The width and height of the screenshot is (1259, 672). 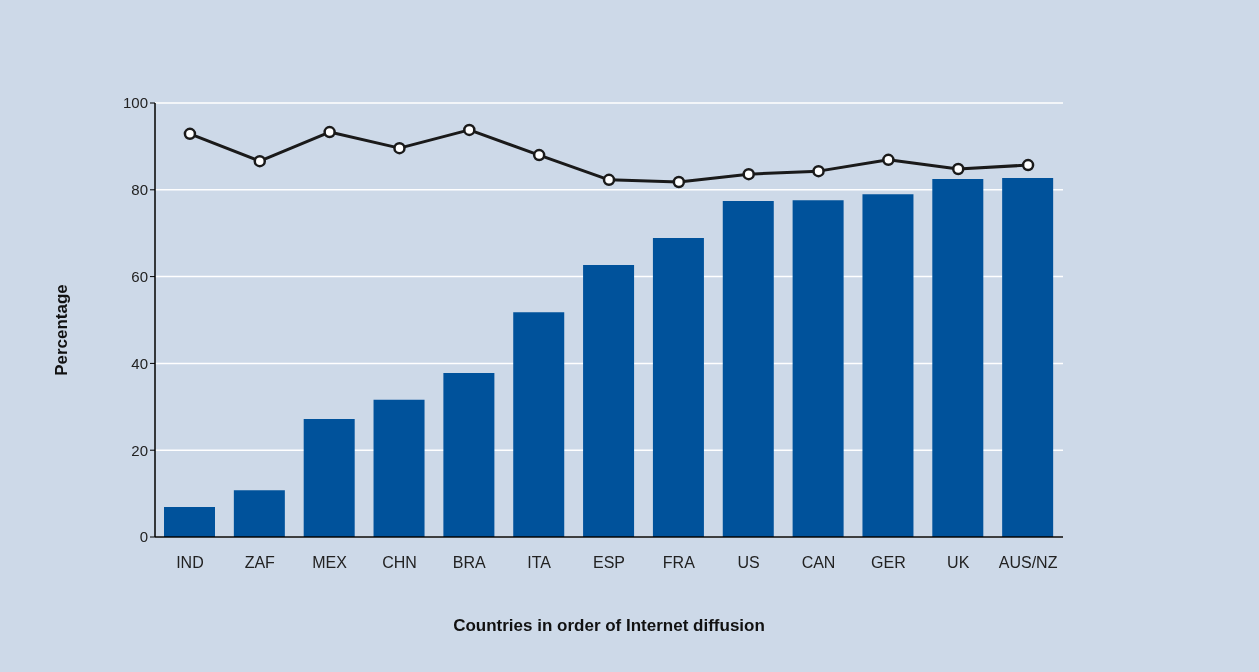 What do you see at coordinates (139, 450) in the screenshot?
I see `y-tick-label: 20` at bounding box center [139, 450].